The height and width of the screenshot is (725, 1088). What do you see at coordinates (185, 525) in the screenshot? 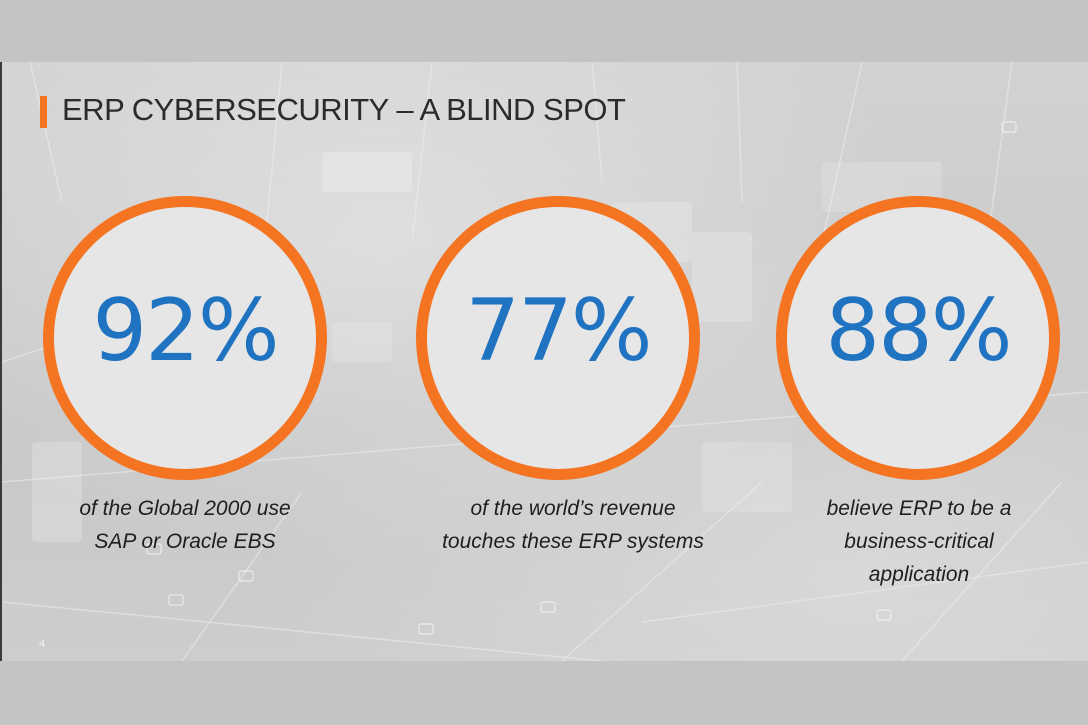
I see `stat-caption-1: of the Global 2000 use SAP or Oracle EBS` at bounding box center [185, 525].